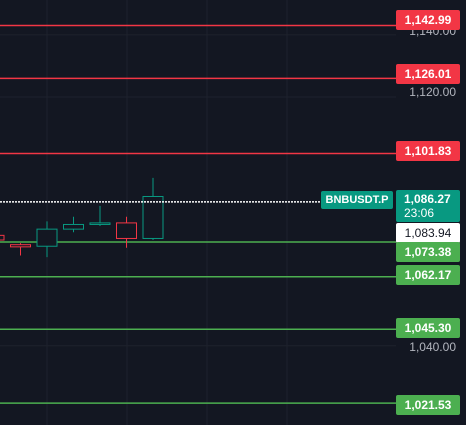 This screenshot has width=466, height=425. Describe the element at coordinates (82, 217) in the screenshot. I see `candlesticks` at that location.